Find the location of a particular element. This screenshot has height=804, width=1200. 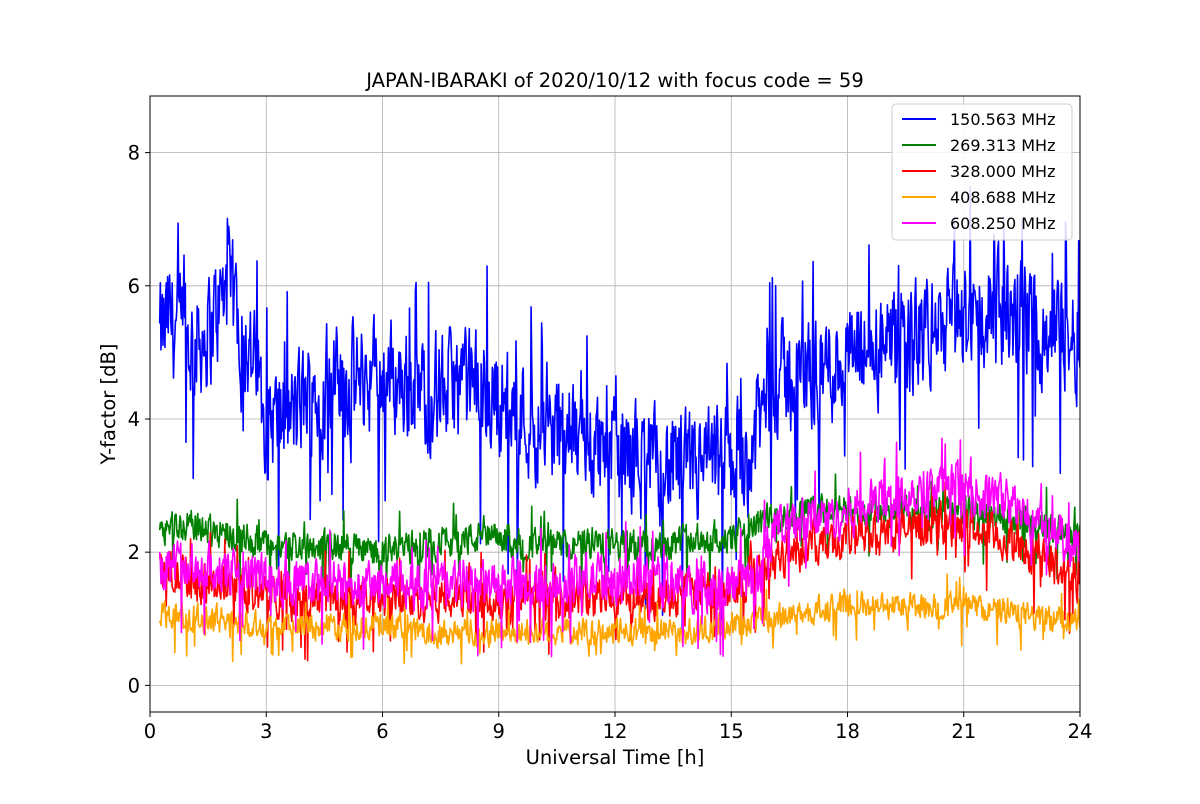

y-axis-label: Y-factor [dB] is located at coordinates (108, 405).